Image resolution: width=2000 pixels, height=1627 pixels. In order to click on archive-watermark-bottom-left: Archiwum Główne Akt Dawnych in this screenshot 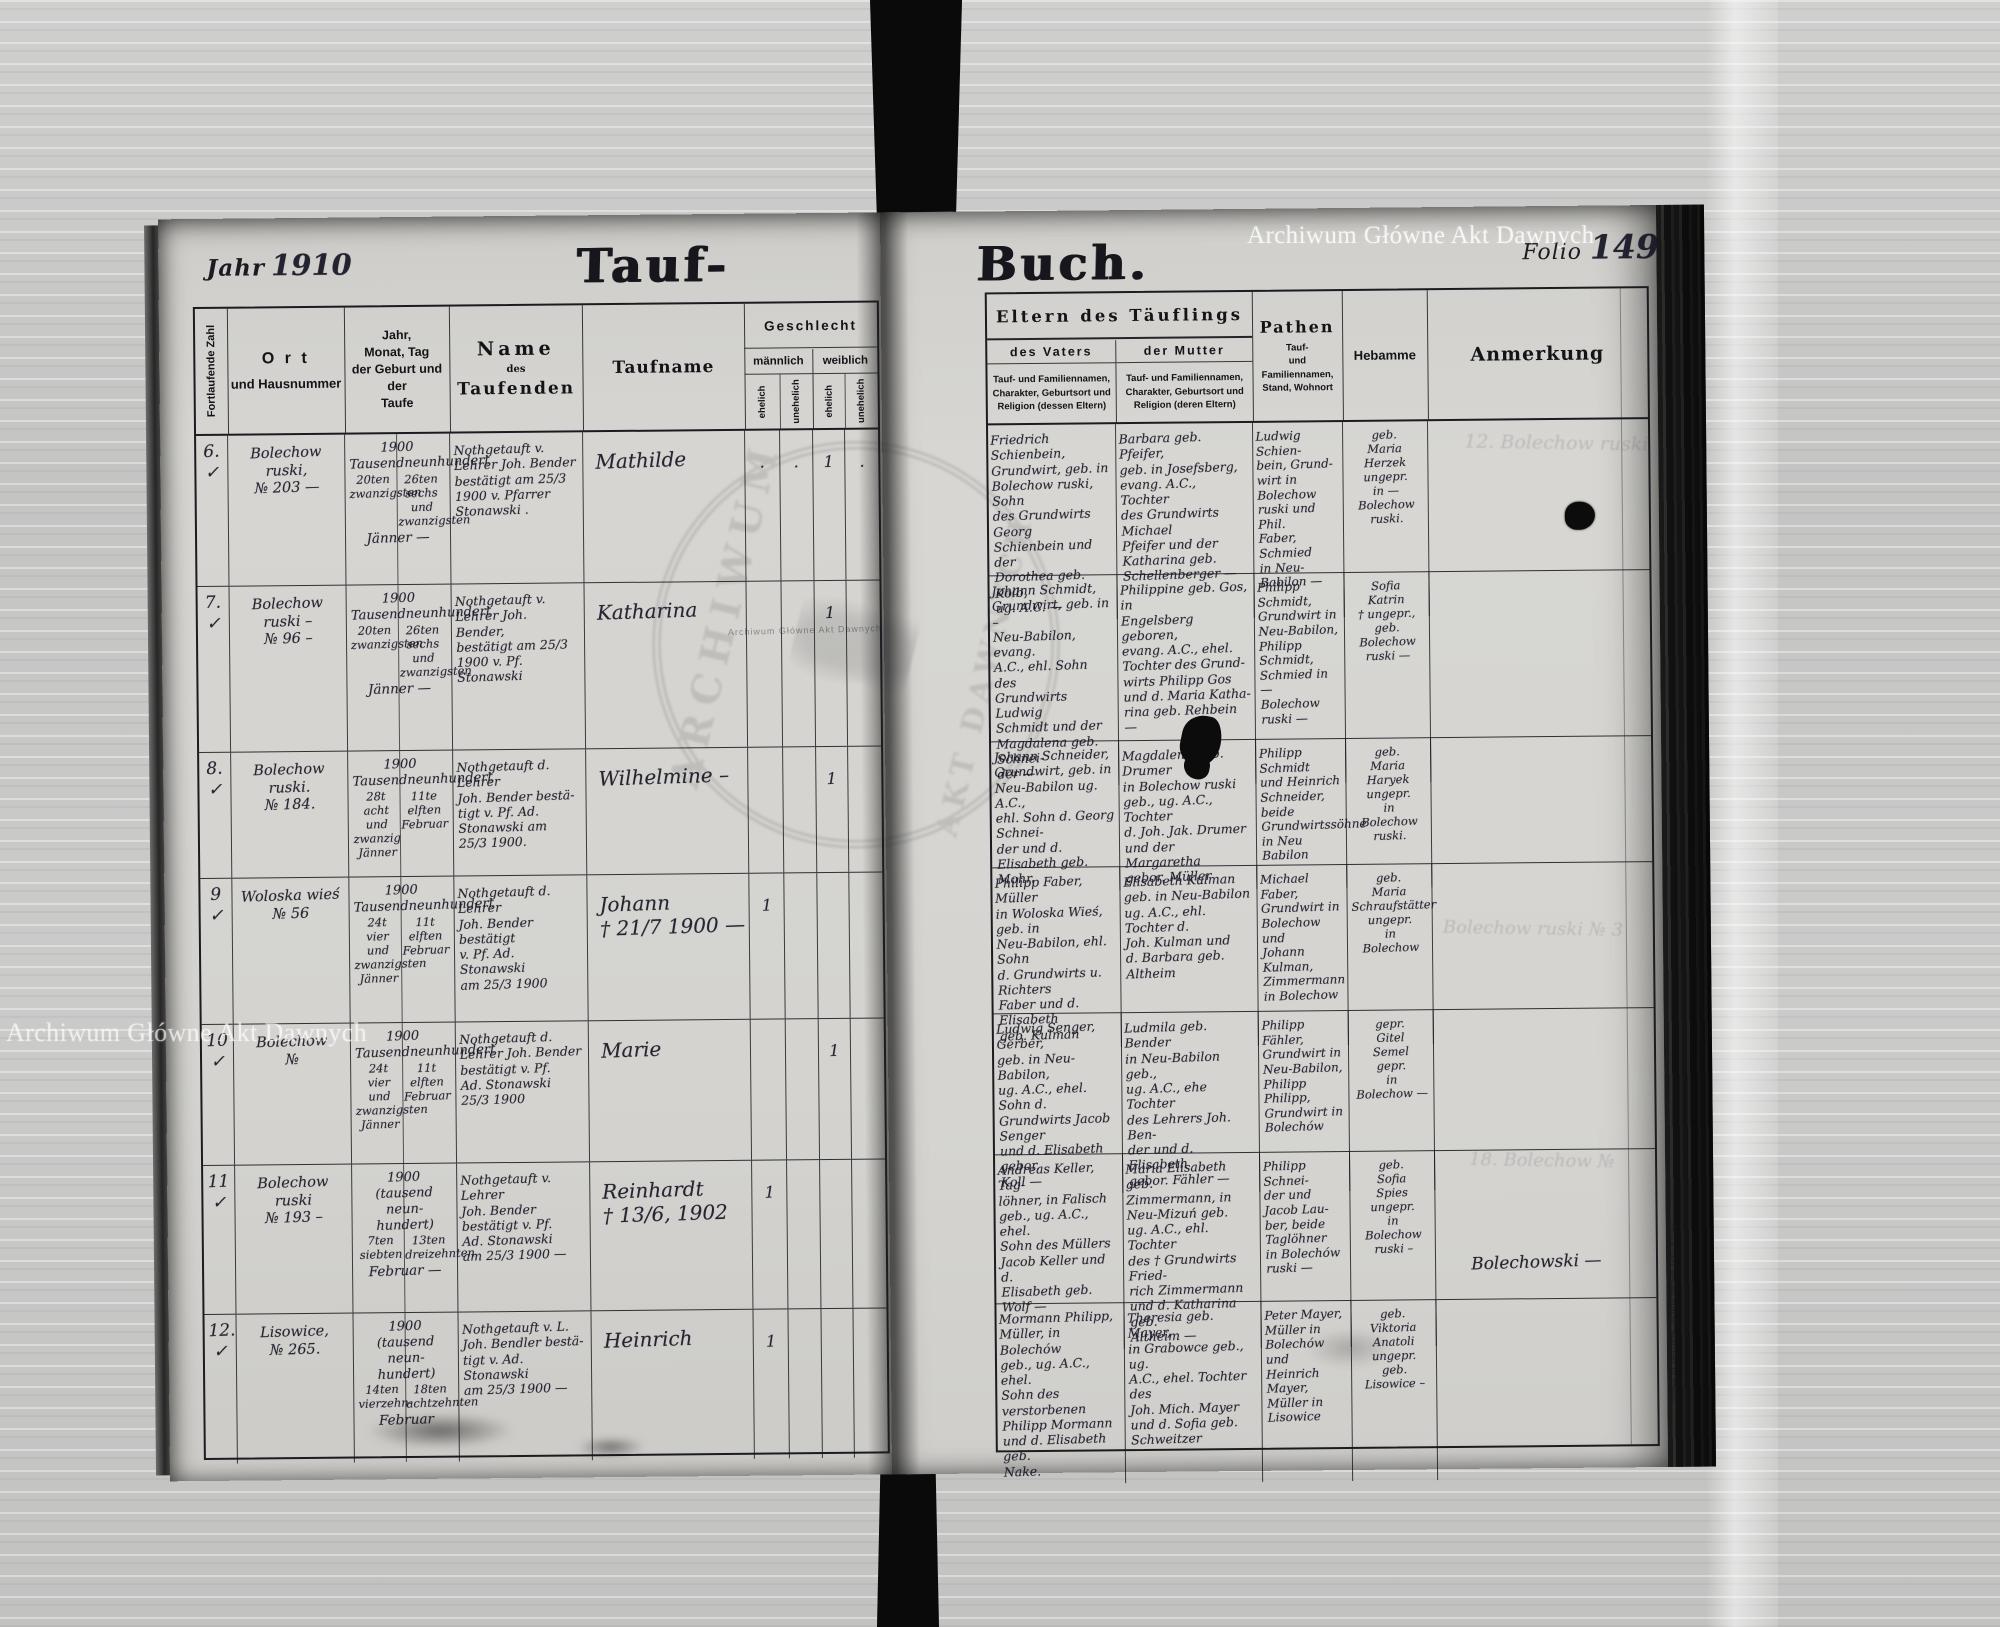, I will do `click(187, 1032)`.